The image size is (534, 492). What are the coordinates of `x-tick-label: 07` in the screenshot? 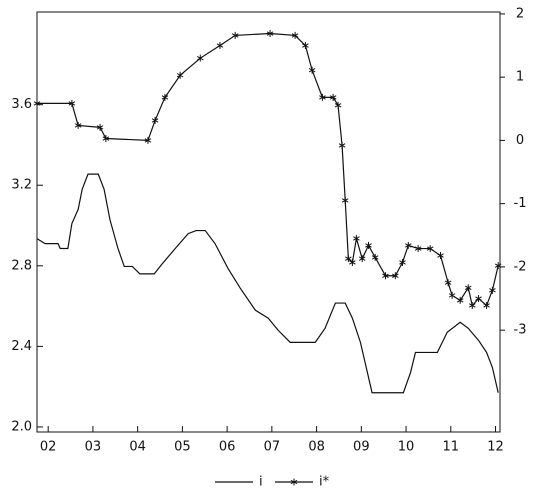 It's located at (272, 447).